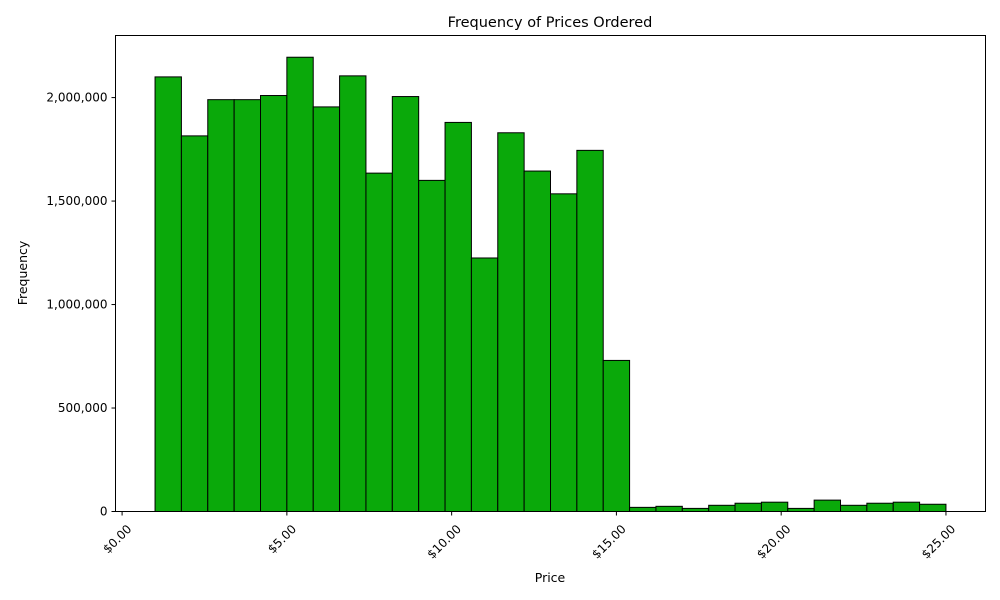 Image resolution: width=1000 pixels, height=600 pixels. Describe the element at coordinates (550, 577) in the screenshot. I see `x-axis-label: Price` at that location.